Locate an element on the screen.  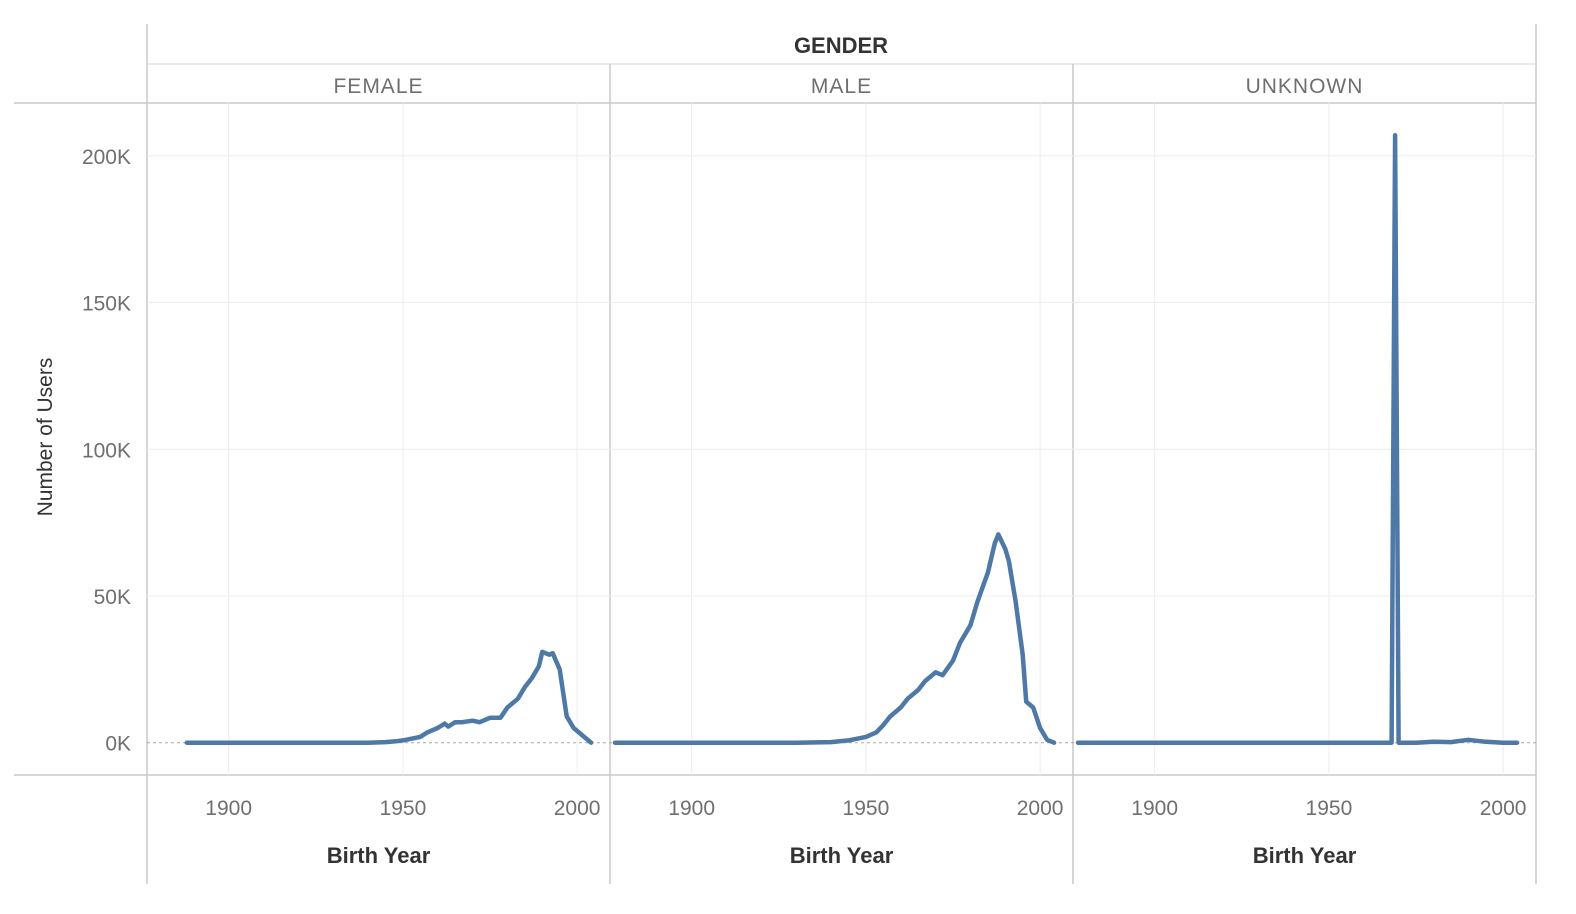
panel-headers: FEMALE MALE UNKNOWN is located at coordinates (848, 86).